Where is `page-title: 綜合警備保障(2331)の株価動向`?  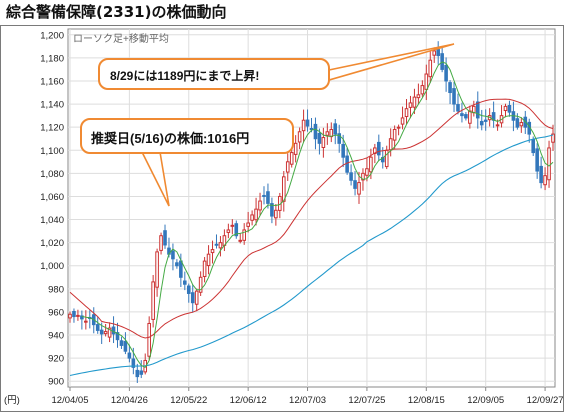 page-title: 綜合警備保障(2331)の株価動向 is located at coordinates (116, 12).